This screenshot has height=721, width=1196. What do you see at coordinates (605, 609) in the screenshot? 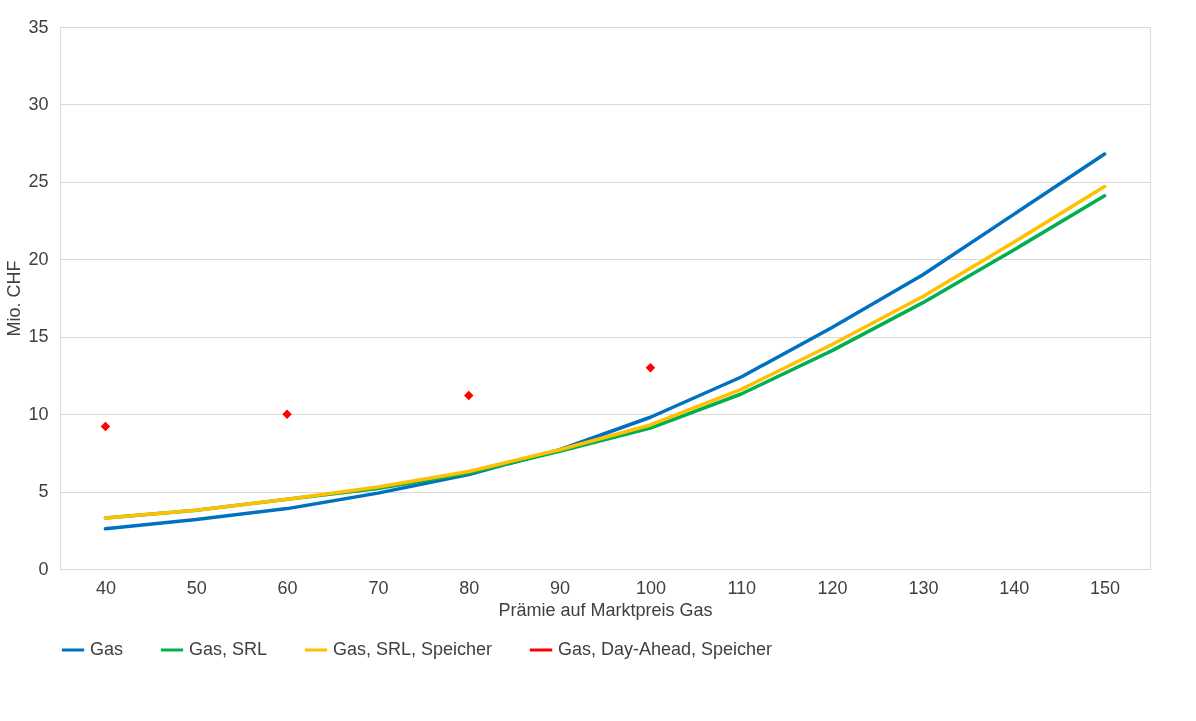
I see `x-axis-title: Prämie auf Marktpreis Gas` at bounding box center [605, 609].